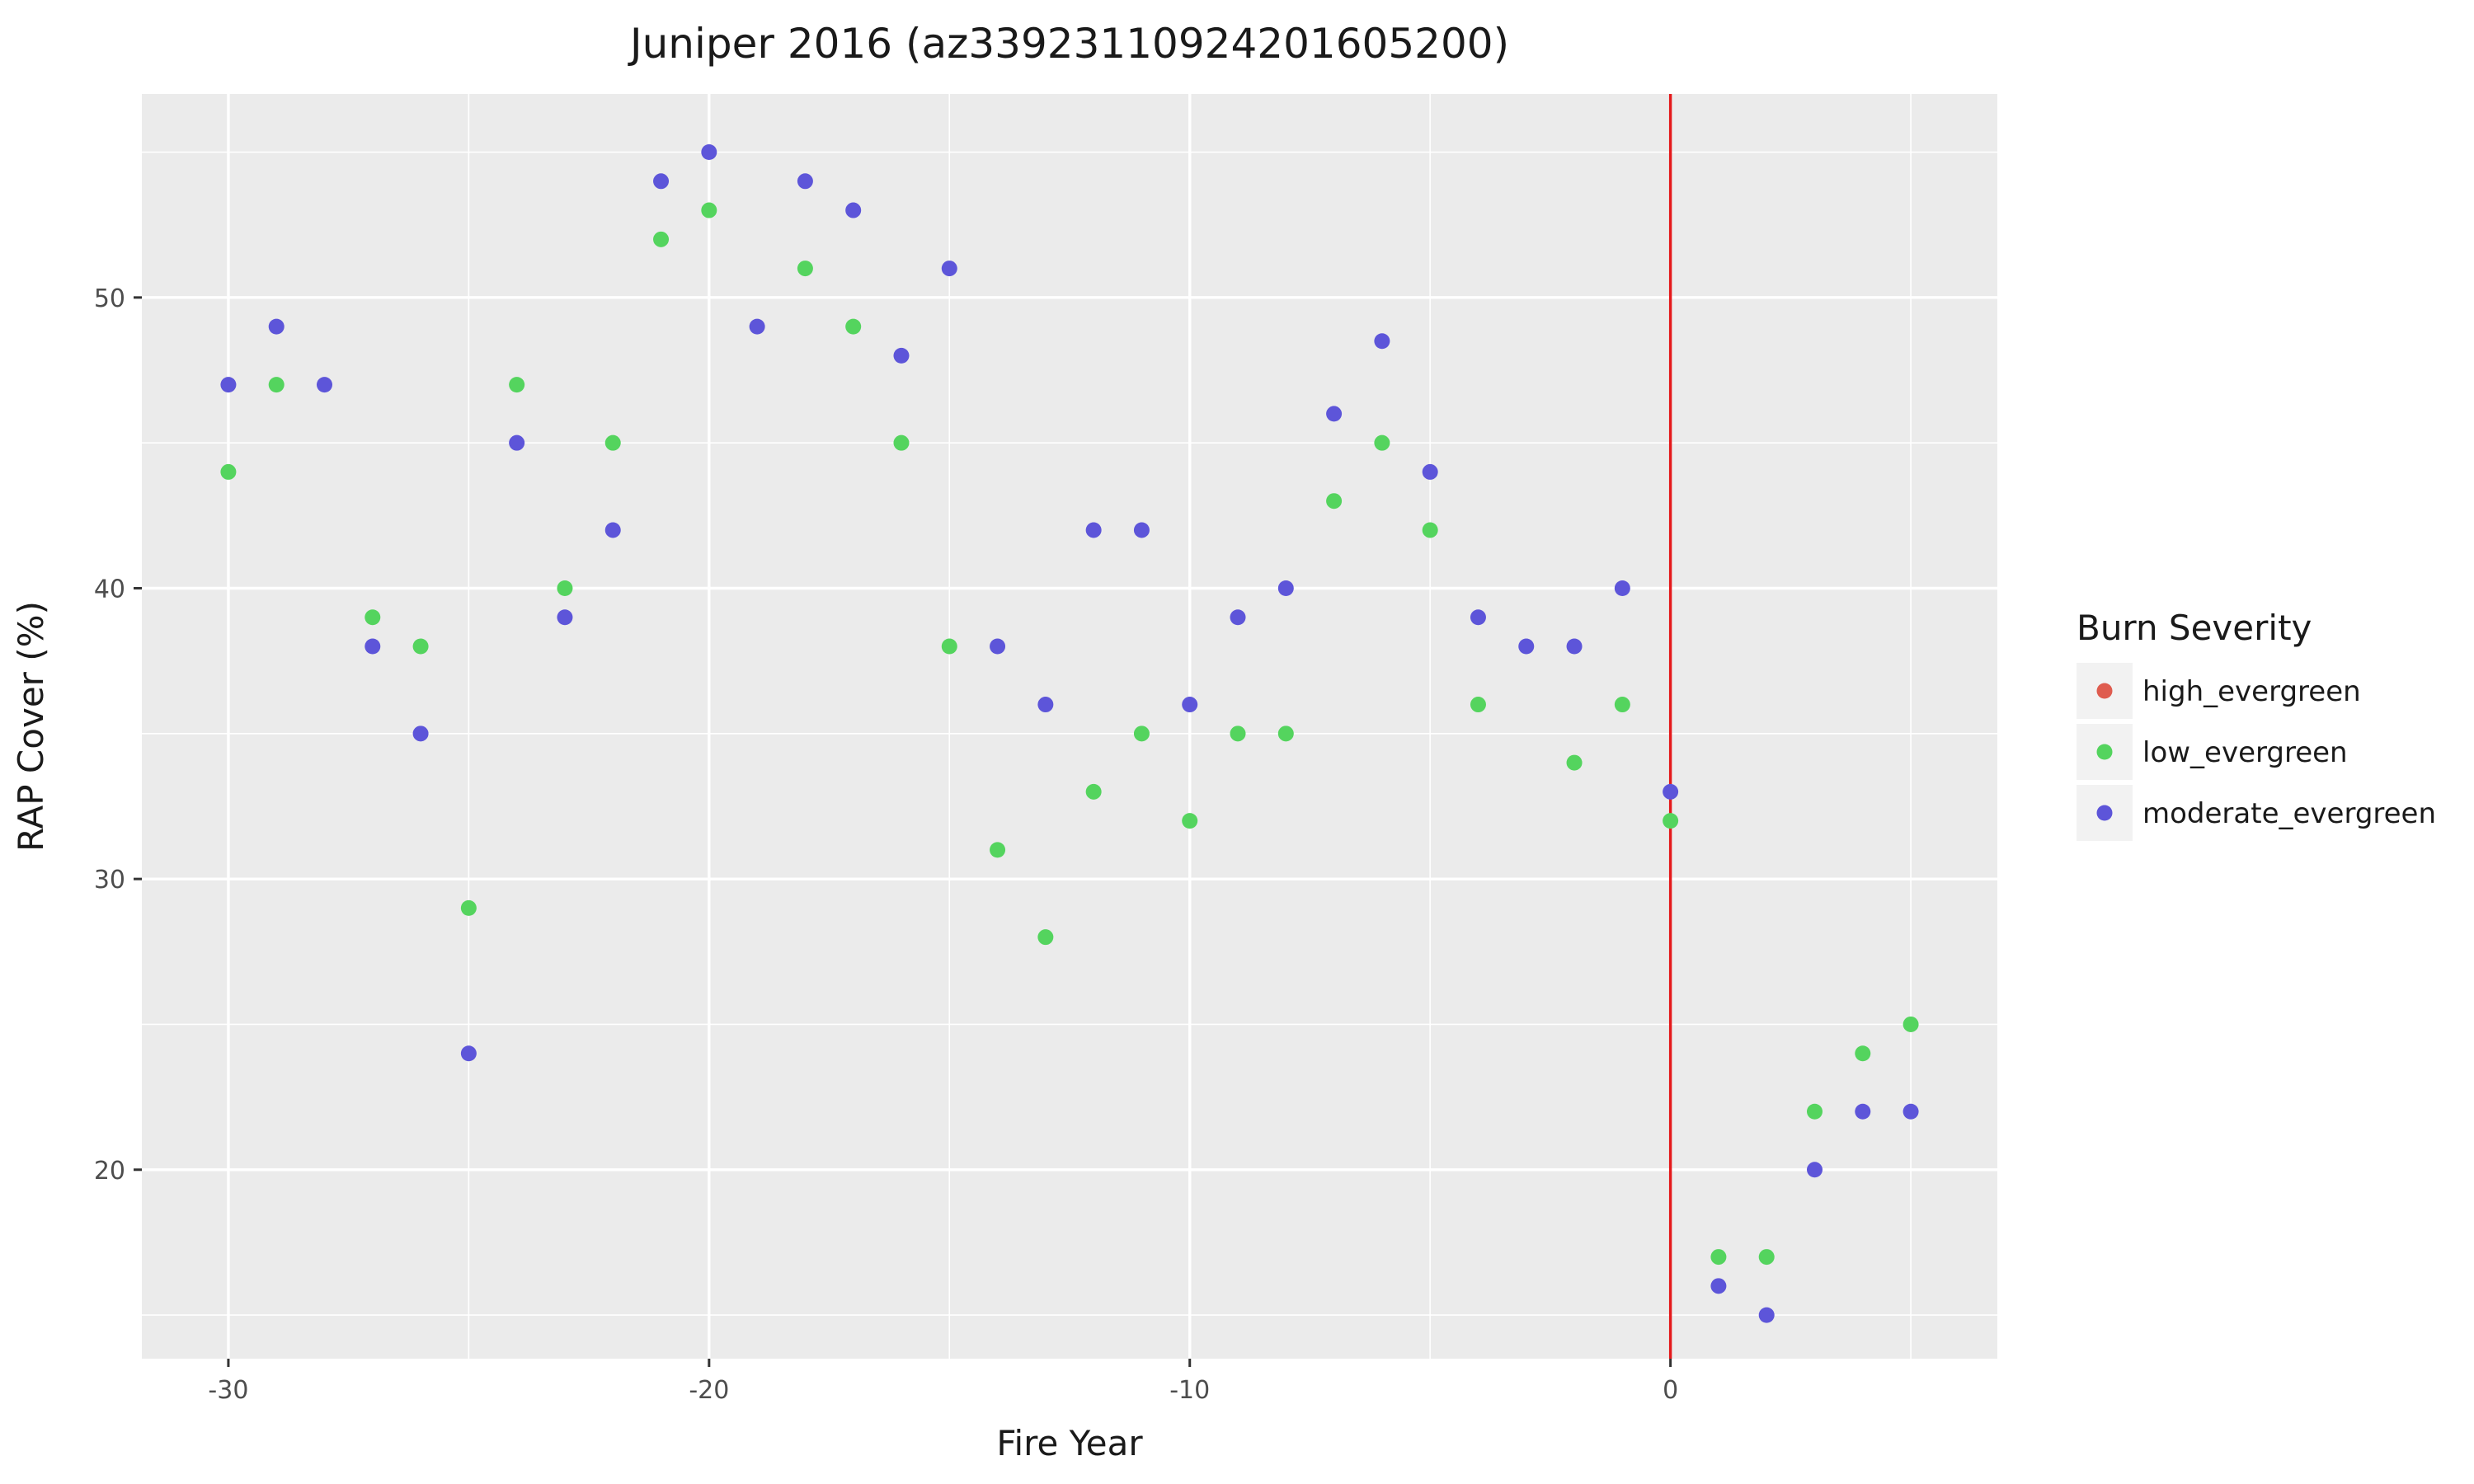  What do you see at coordinates (31, 726) in the screenshot?
I see `y-axis-title: RAP Cover (%)` at bounding box center [31, 726].